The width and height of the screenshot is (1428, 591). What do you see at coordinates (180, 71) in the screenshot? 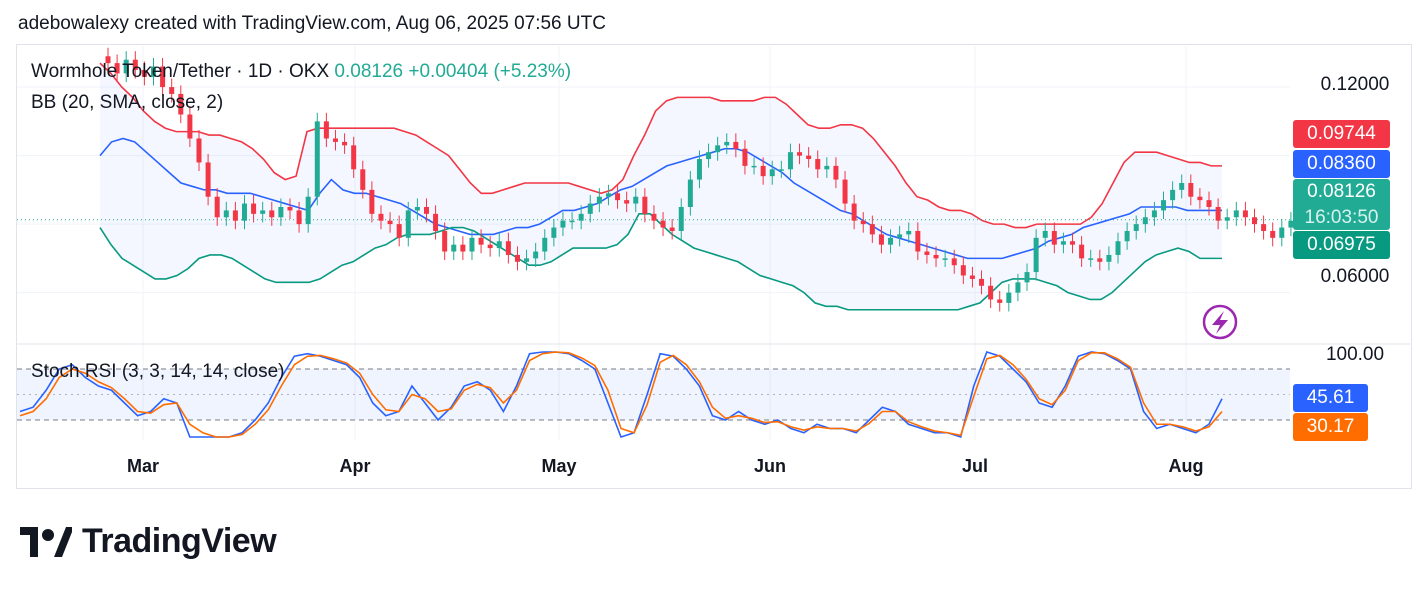
I see `symbol-title: Wormhole Token/Tether · 1D · OKX` at bounding box center [180, 71].